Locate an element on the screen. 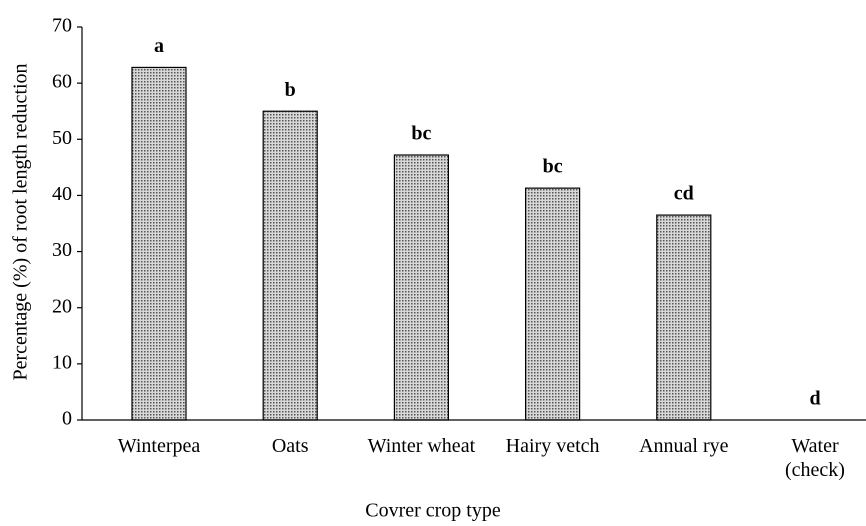  y-tick-label: 20 is located at coordinates (62, 306).